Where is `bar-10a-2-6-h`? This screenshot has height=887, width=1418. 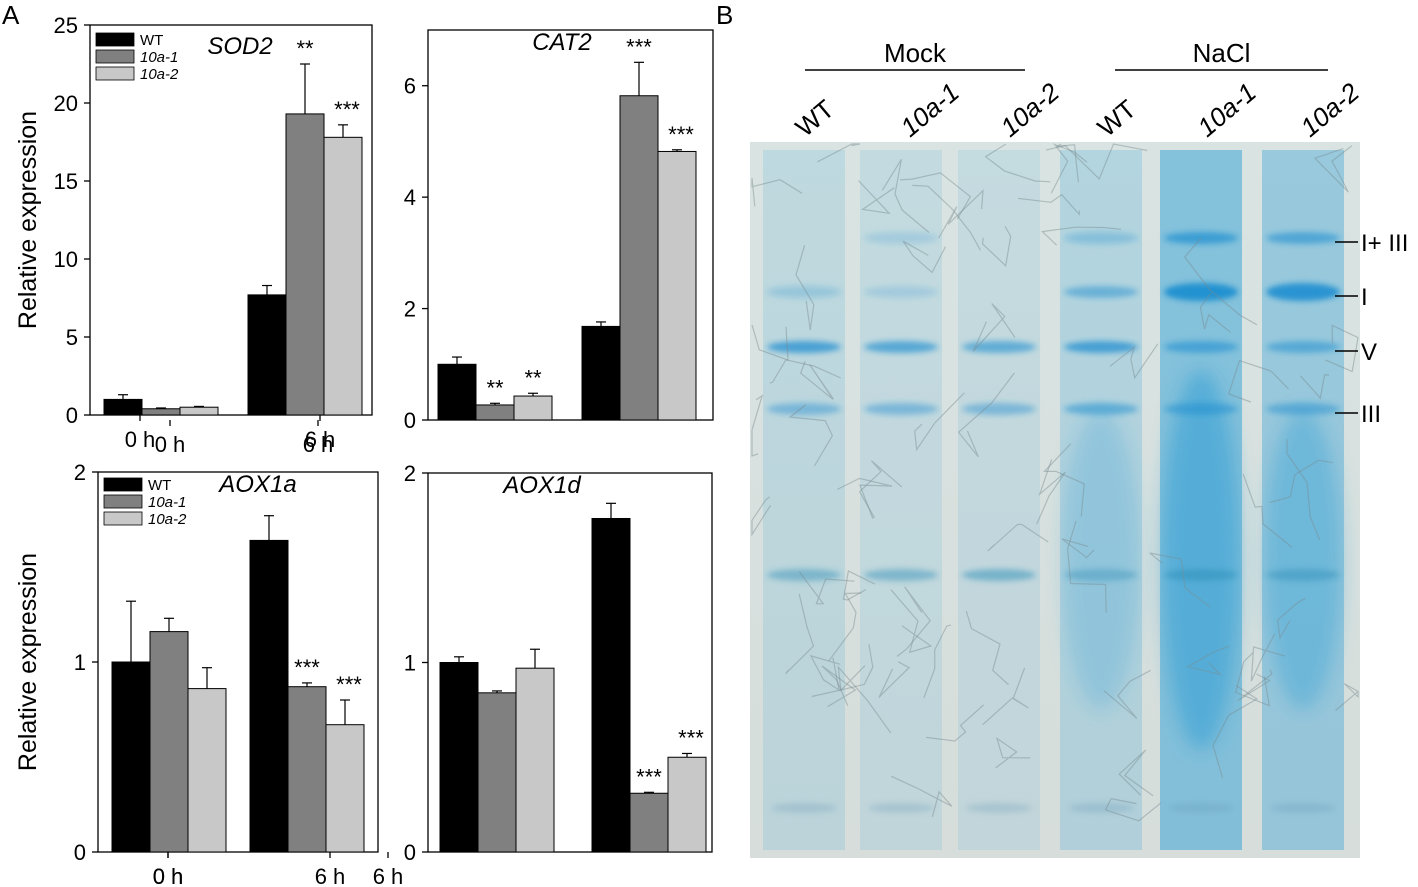
bar-10a-2-6-h is located at coordinates (345, 788).